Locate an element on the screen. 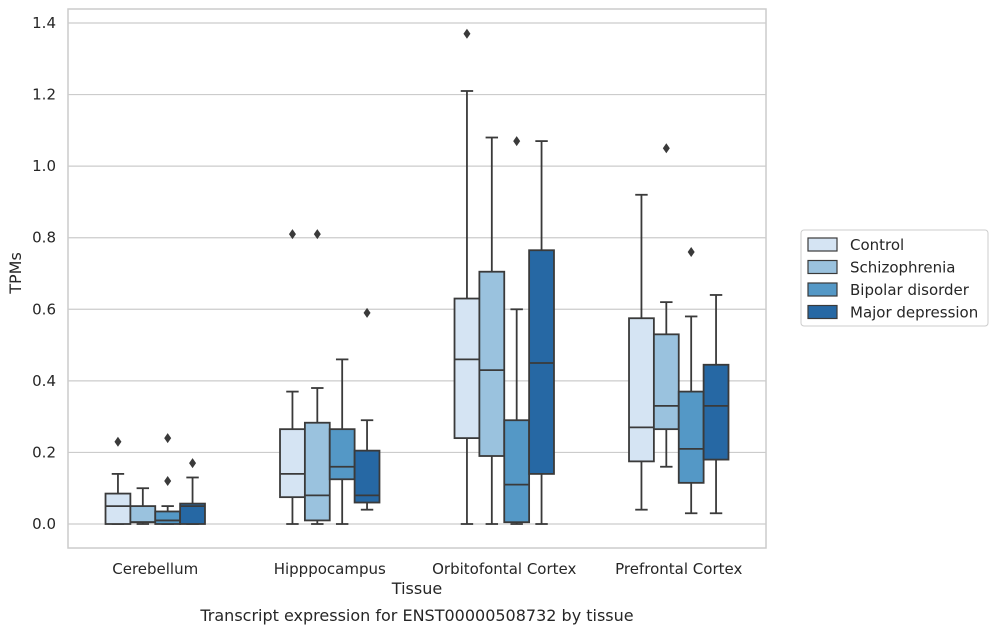 The image size is (997, 634). legend-label: Bipolar disorder is located at coordinates (910, 290).